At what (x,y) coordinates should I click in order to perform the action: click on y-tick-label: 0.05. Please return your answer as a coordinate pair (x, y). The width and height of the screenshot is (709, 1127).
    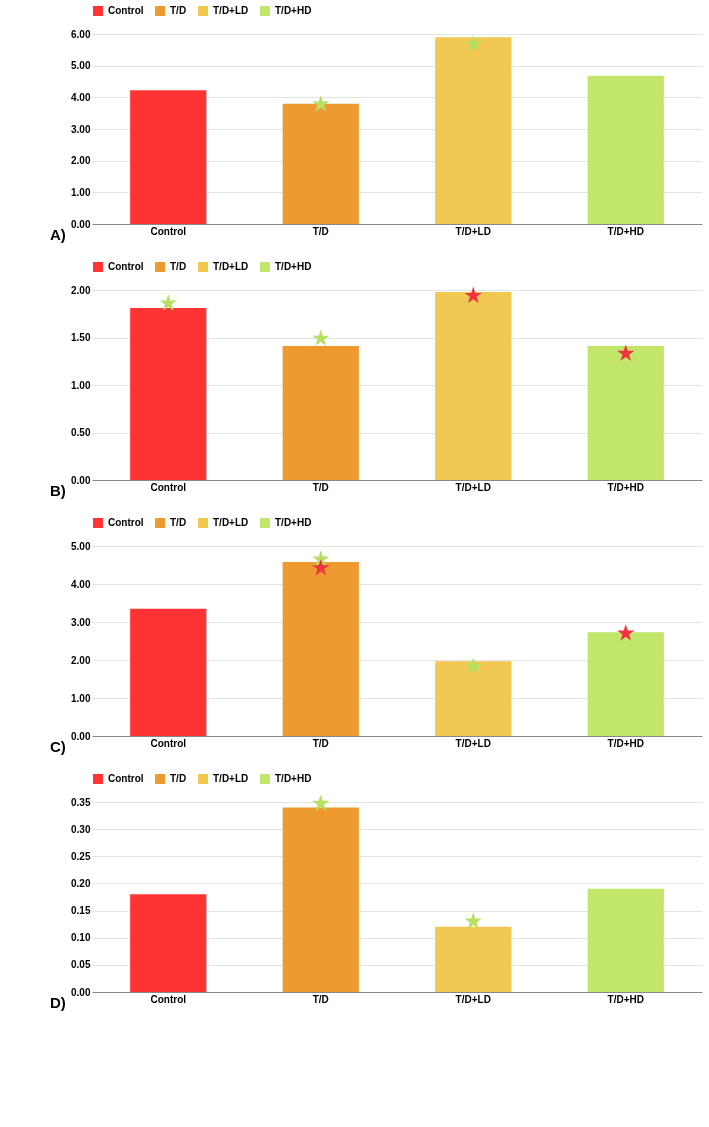
    Looking at the image, I should click on (81, 965).